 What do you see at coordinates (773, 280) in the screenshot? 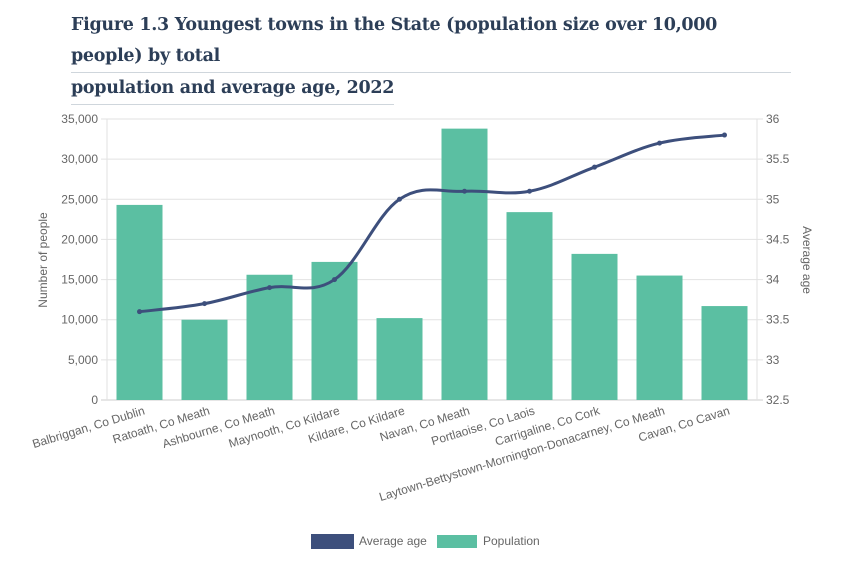
I see `y2-tick-label: 34` at bounding box center [773, 280].